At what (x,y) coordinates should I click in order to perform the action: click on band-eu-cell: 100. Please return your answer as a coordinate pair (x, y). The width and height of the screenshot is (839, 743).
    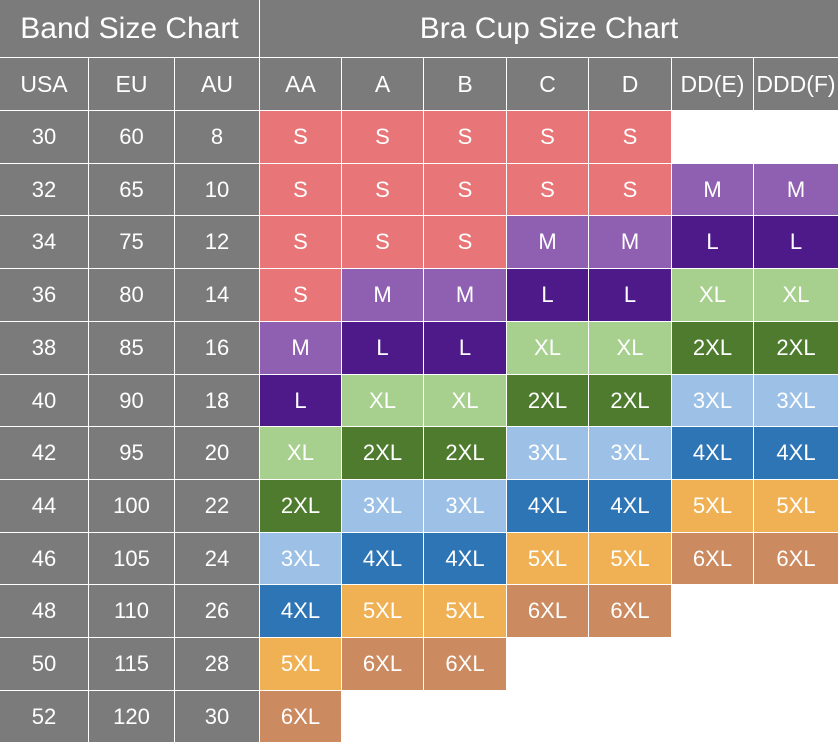
    Looking at the image, I should click on (132, 506).